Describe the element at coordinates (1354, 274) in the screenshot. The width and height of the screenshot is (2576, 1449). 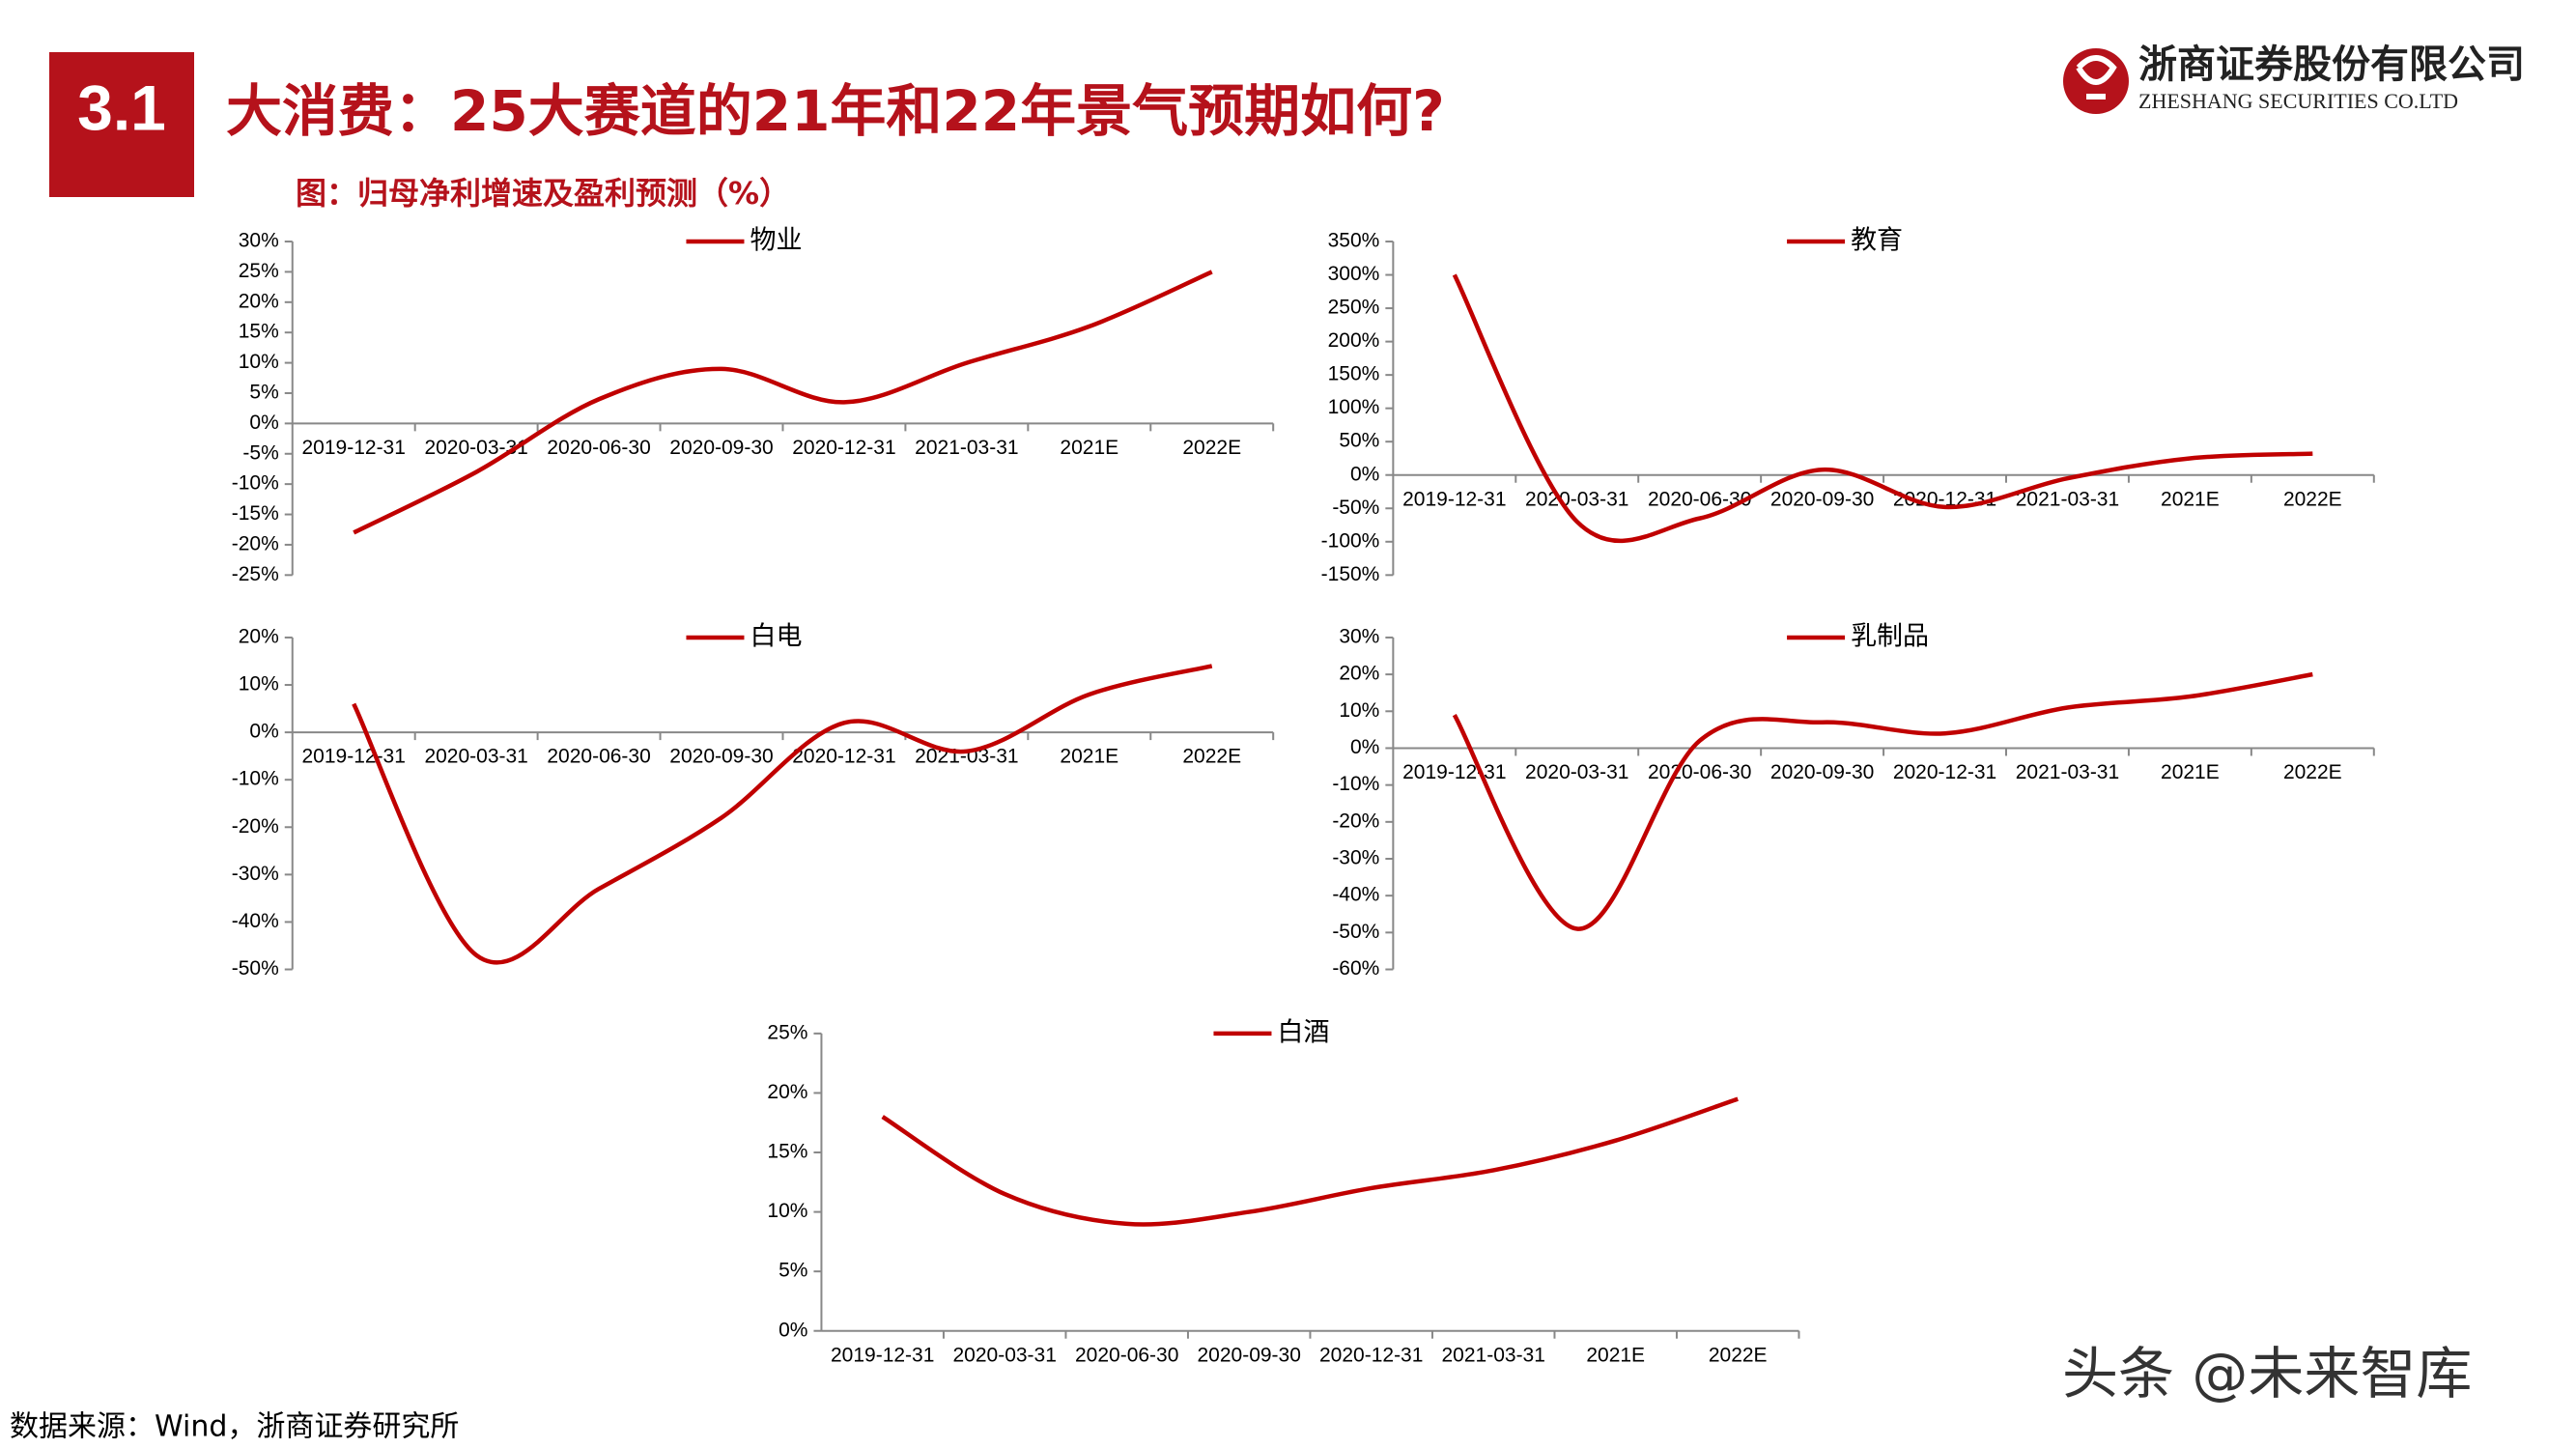
I see `y-tick-label: 300%` at that location.